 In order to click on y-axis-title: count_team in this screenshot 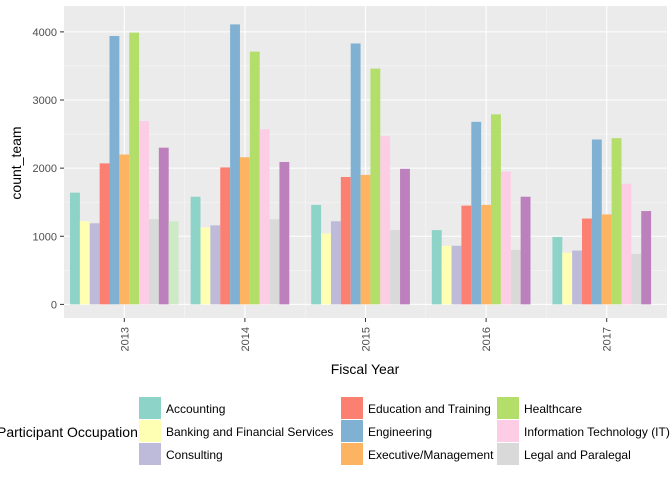, I will do `click(16, 162)`.